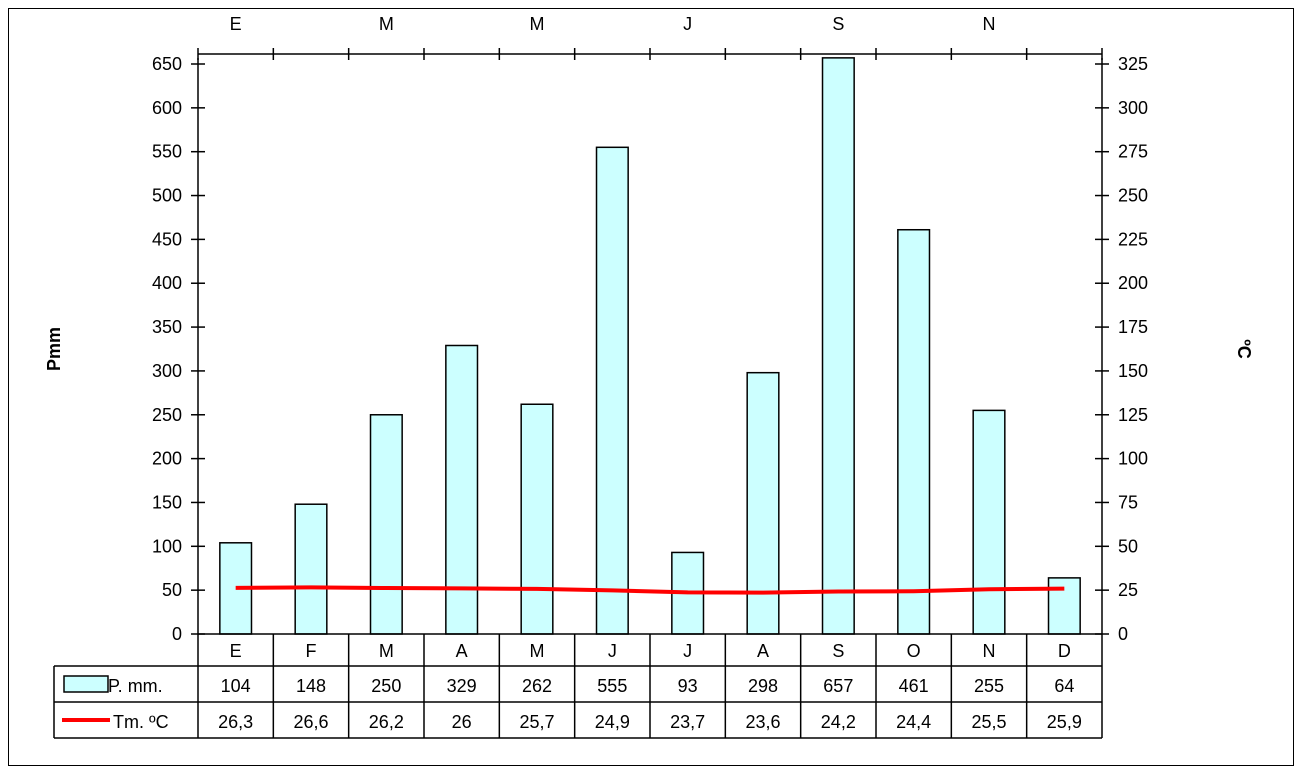 This screenshot has width=1304, height=776. Describe the element at coordinates (167, 196) in the screenshot. I see `left-tick-label: 500` at that location.